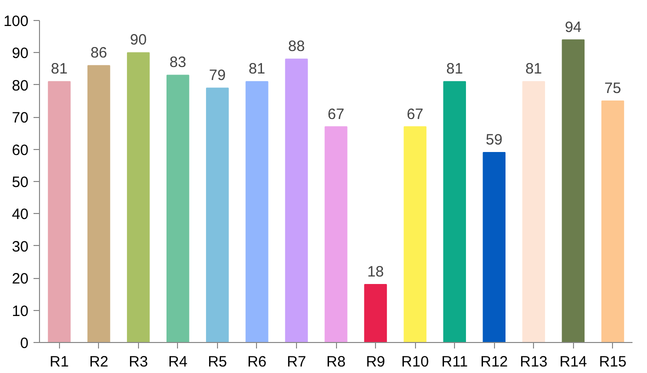  Describe the element at coordinates (20, 182) in the screenshot. I see `y-tick-label: 50` at that location.